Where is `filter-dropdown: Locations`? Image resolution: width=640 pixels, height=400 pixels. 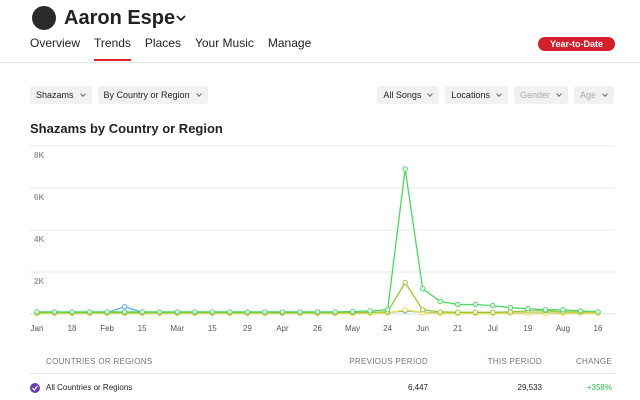
filter-dropdown: Locations is located at coordinates (476, 95).